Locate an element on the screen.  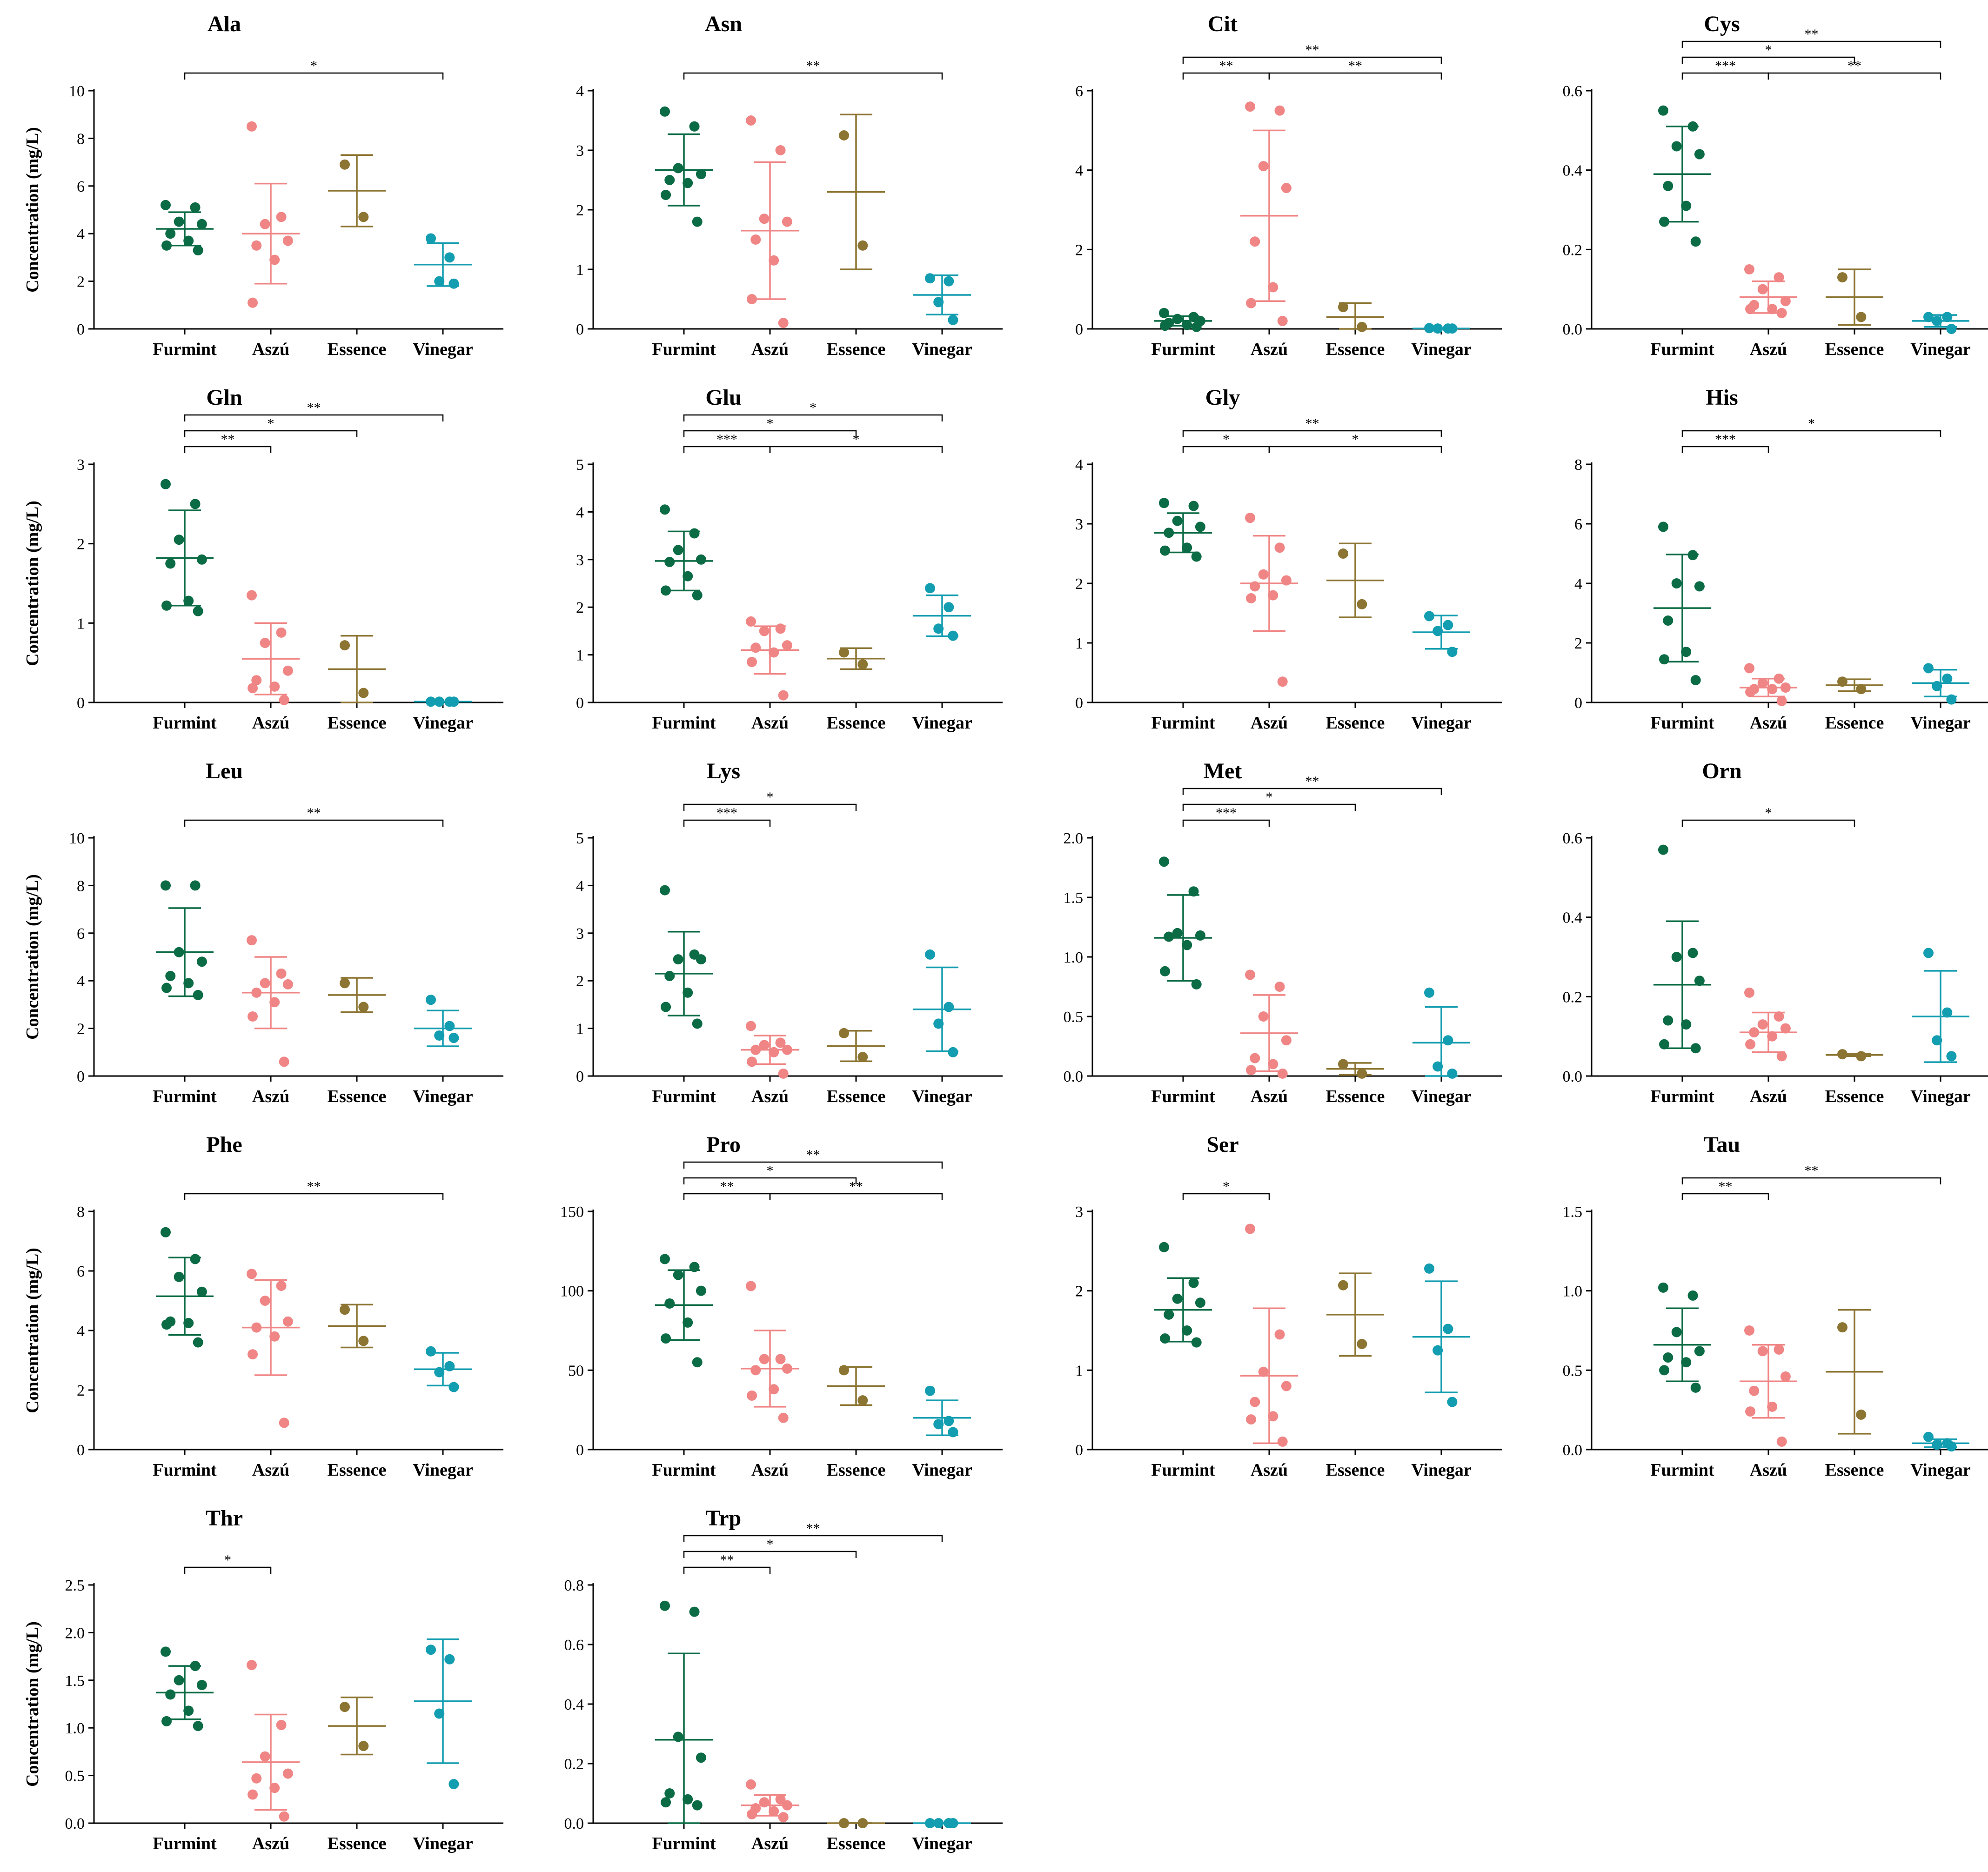
y-tick-label: 4 is located at coordinates (580, 512).